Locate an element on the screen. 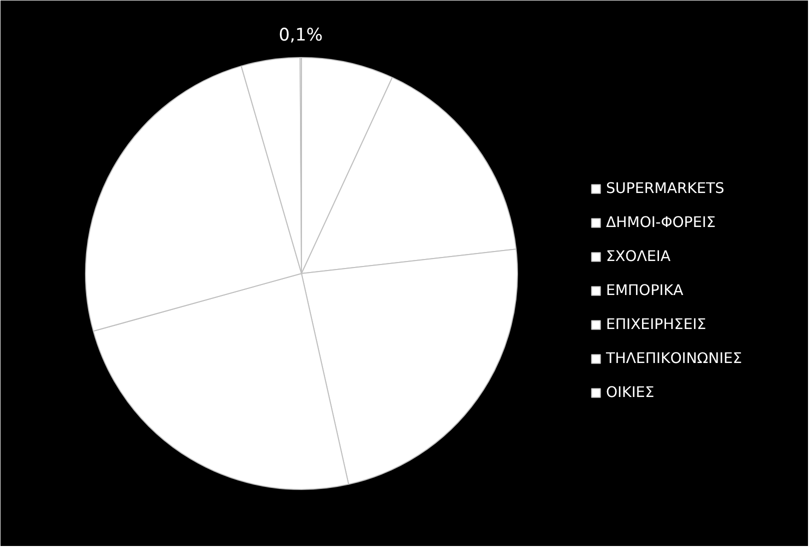  legend-label: ΤΗΛΕΠΙΚΟΙΝΩΝΙΕΣ is located at coordinates (674, 358).